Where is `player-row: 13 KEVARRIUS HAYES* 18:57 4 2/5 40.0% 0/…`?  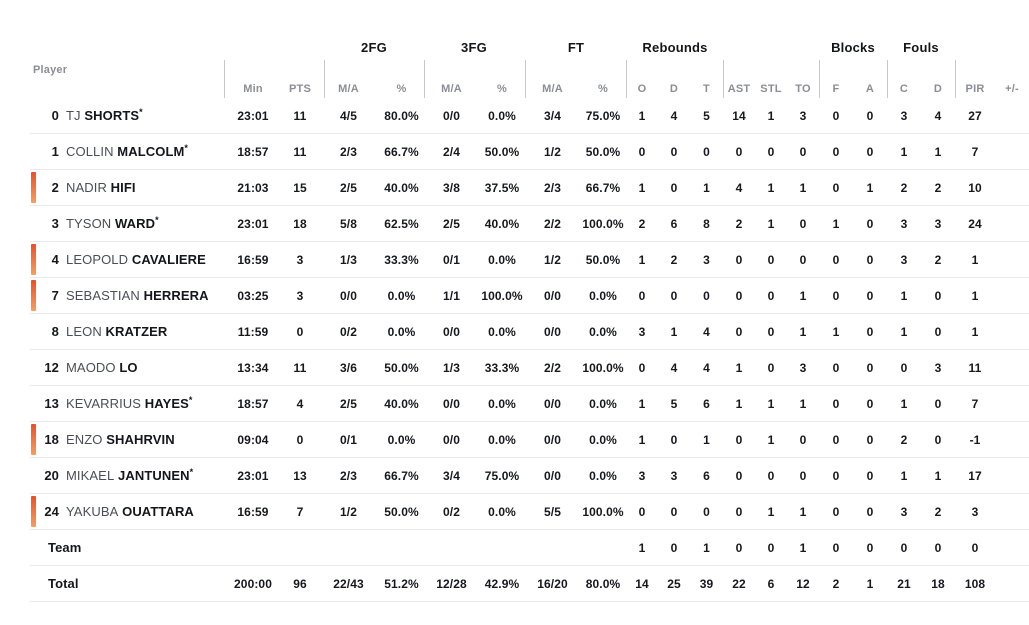
player-row: 13 KEVARRIUS HAYES* 18:57 4 2/5 40.0% 0/… is located at coordinates (529, 404).